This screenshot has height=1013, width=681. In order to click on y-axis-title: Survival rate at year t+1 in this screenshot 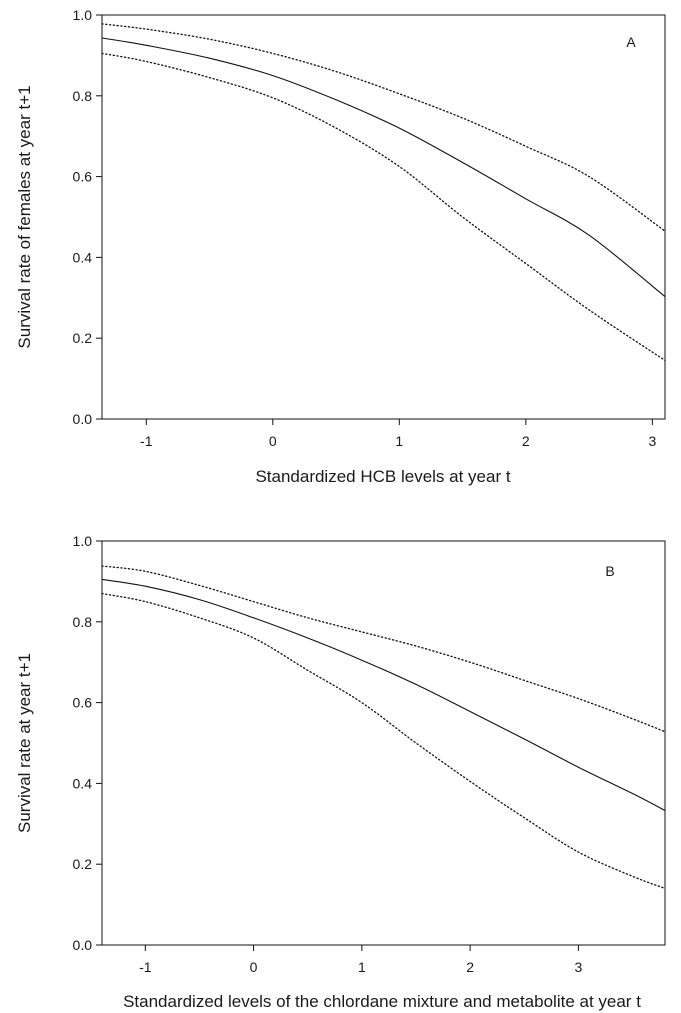, I will do `click(24, 743)`.